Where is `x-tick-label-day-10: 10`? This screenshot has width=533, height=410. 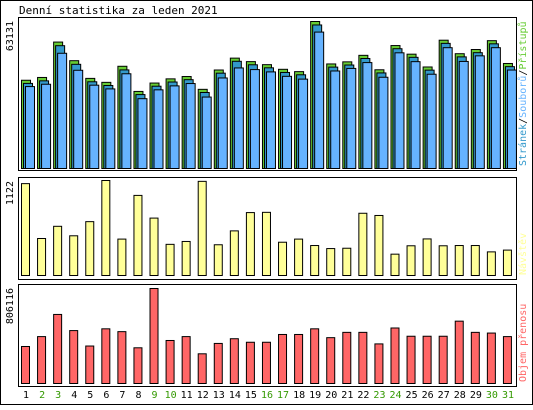 x-tick-label-day-10: 10 is located at coordinates (171, 395).